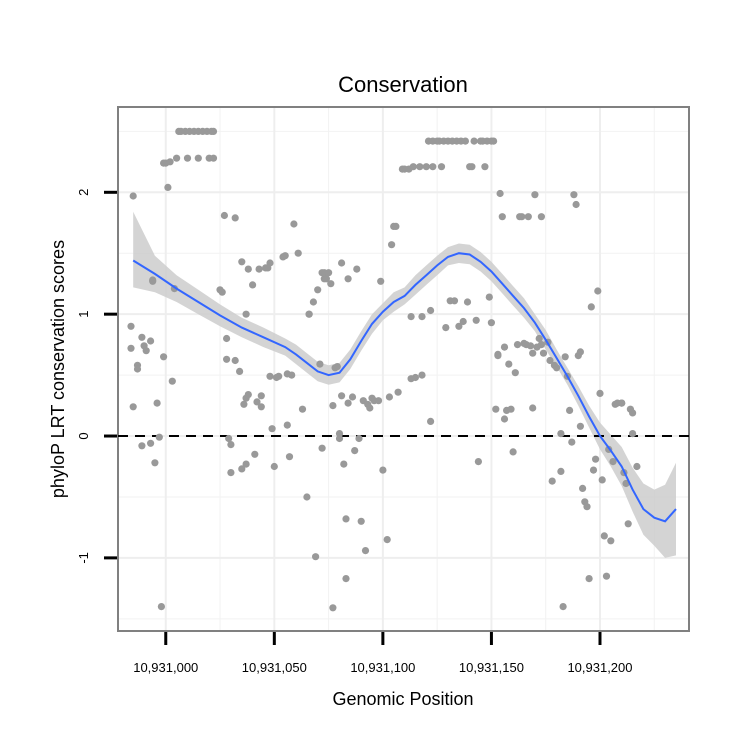  What do you see at coordinates (274, 667) in the screenshot?
I see `x-tick-label: 10,931,050` at bounding box center [274, 667].